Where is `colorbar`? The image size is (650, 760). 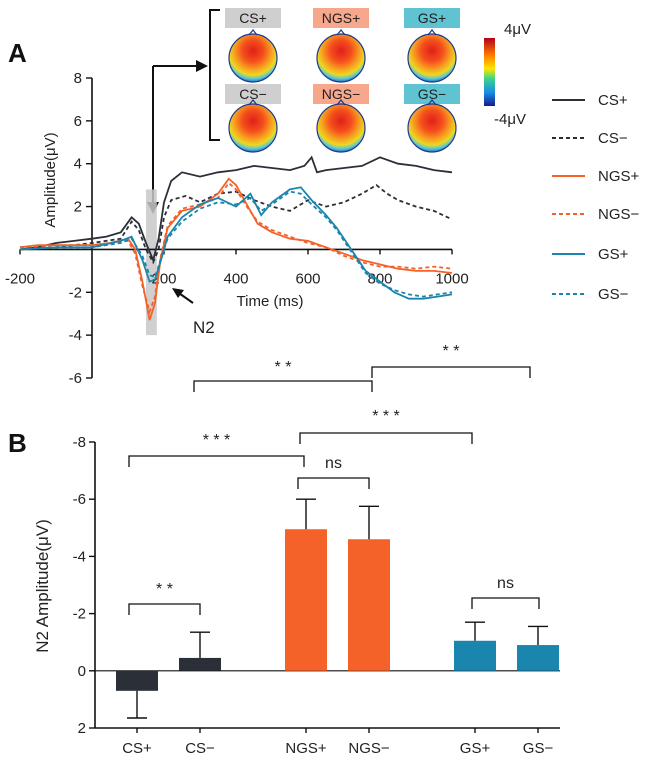 colorbar is located at coordinates (489, 72).